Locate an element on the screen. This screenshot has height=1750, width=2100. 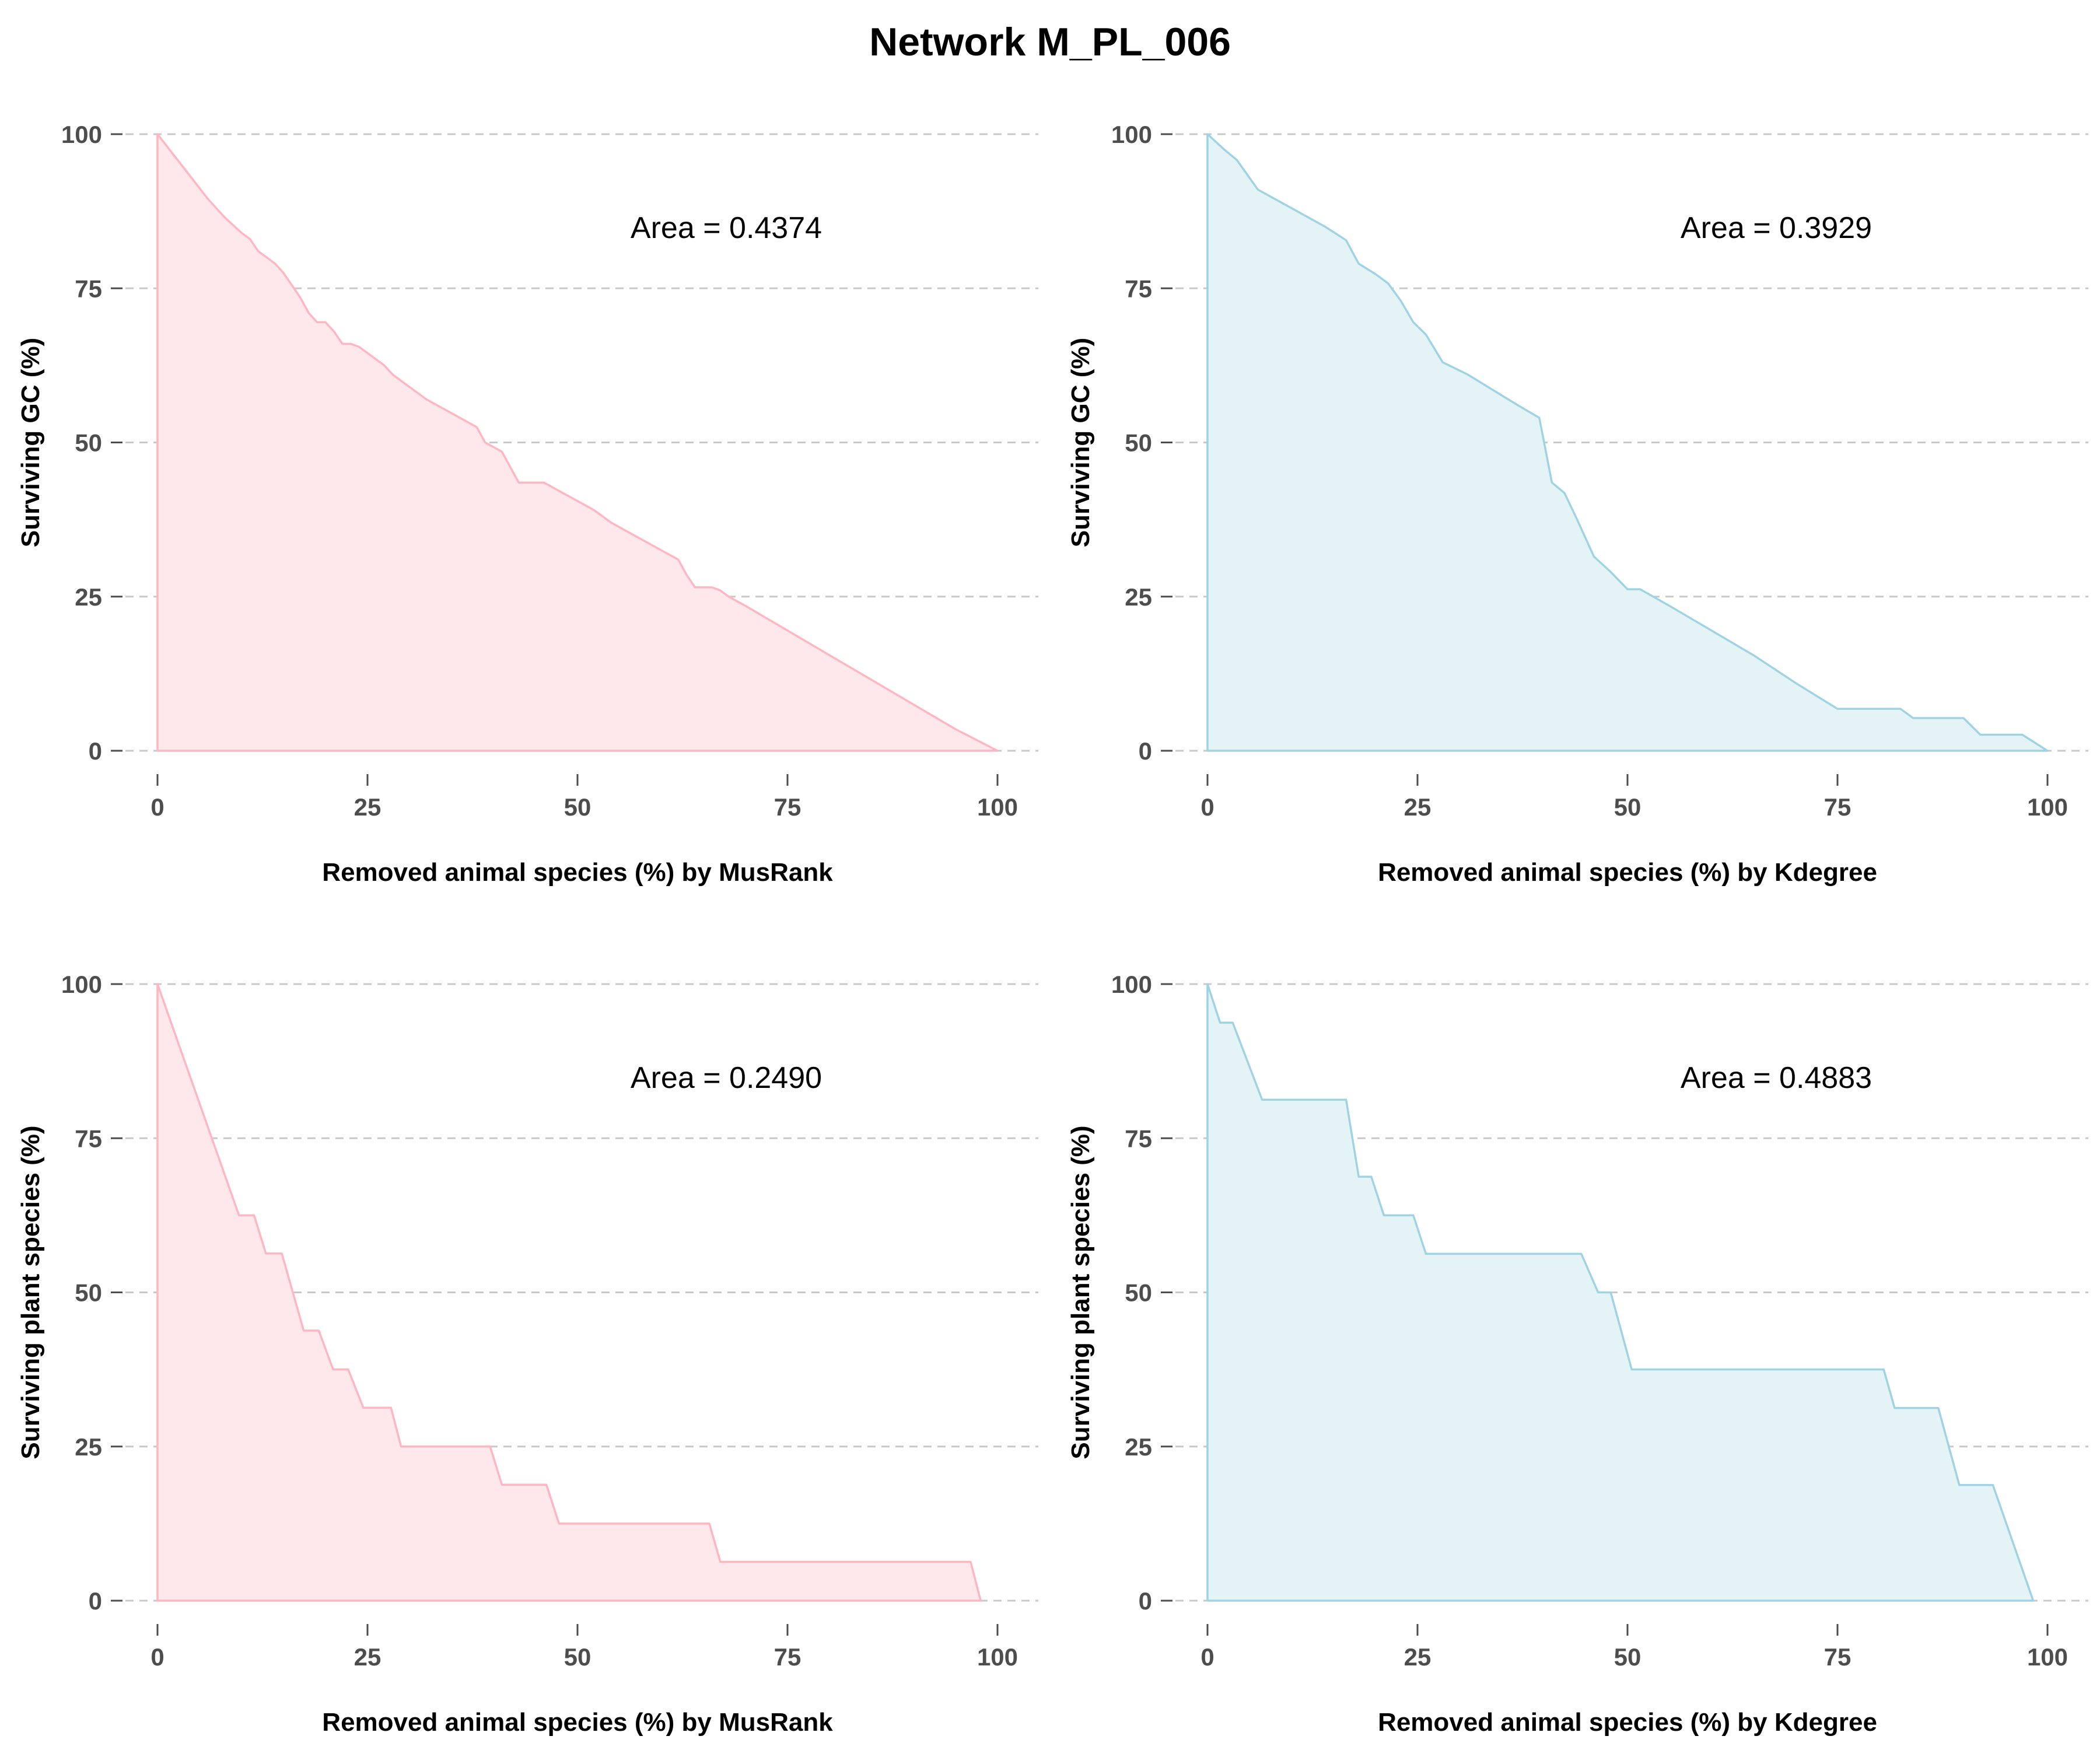
figure-title: Network M_PL_006 is located at coordinates (1050, 42).